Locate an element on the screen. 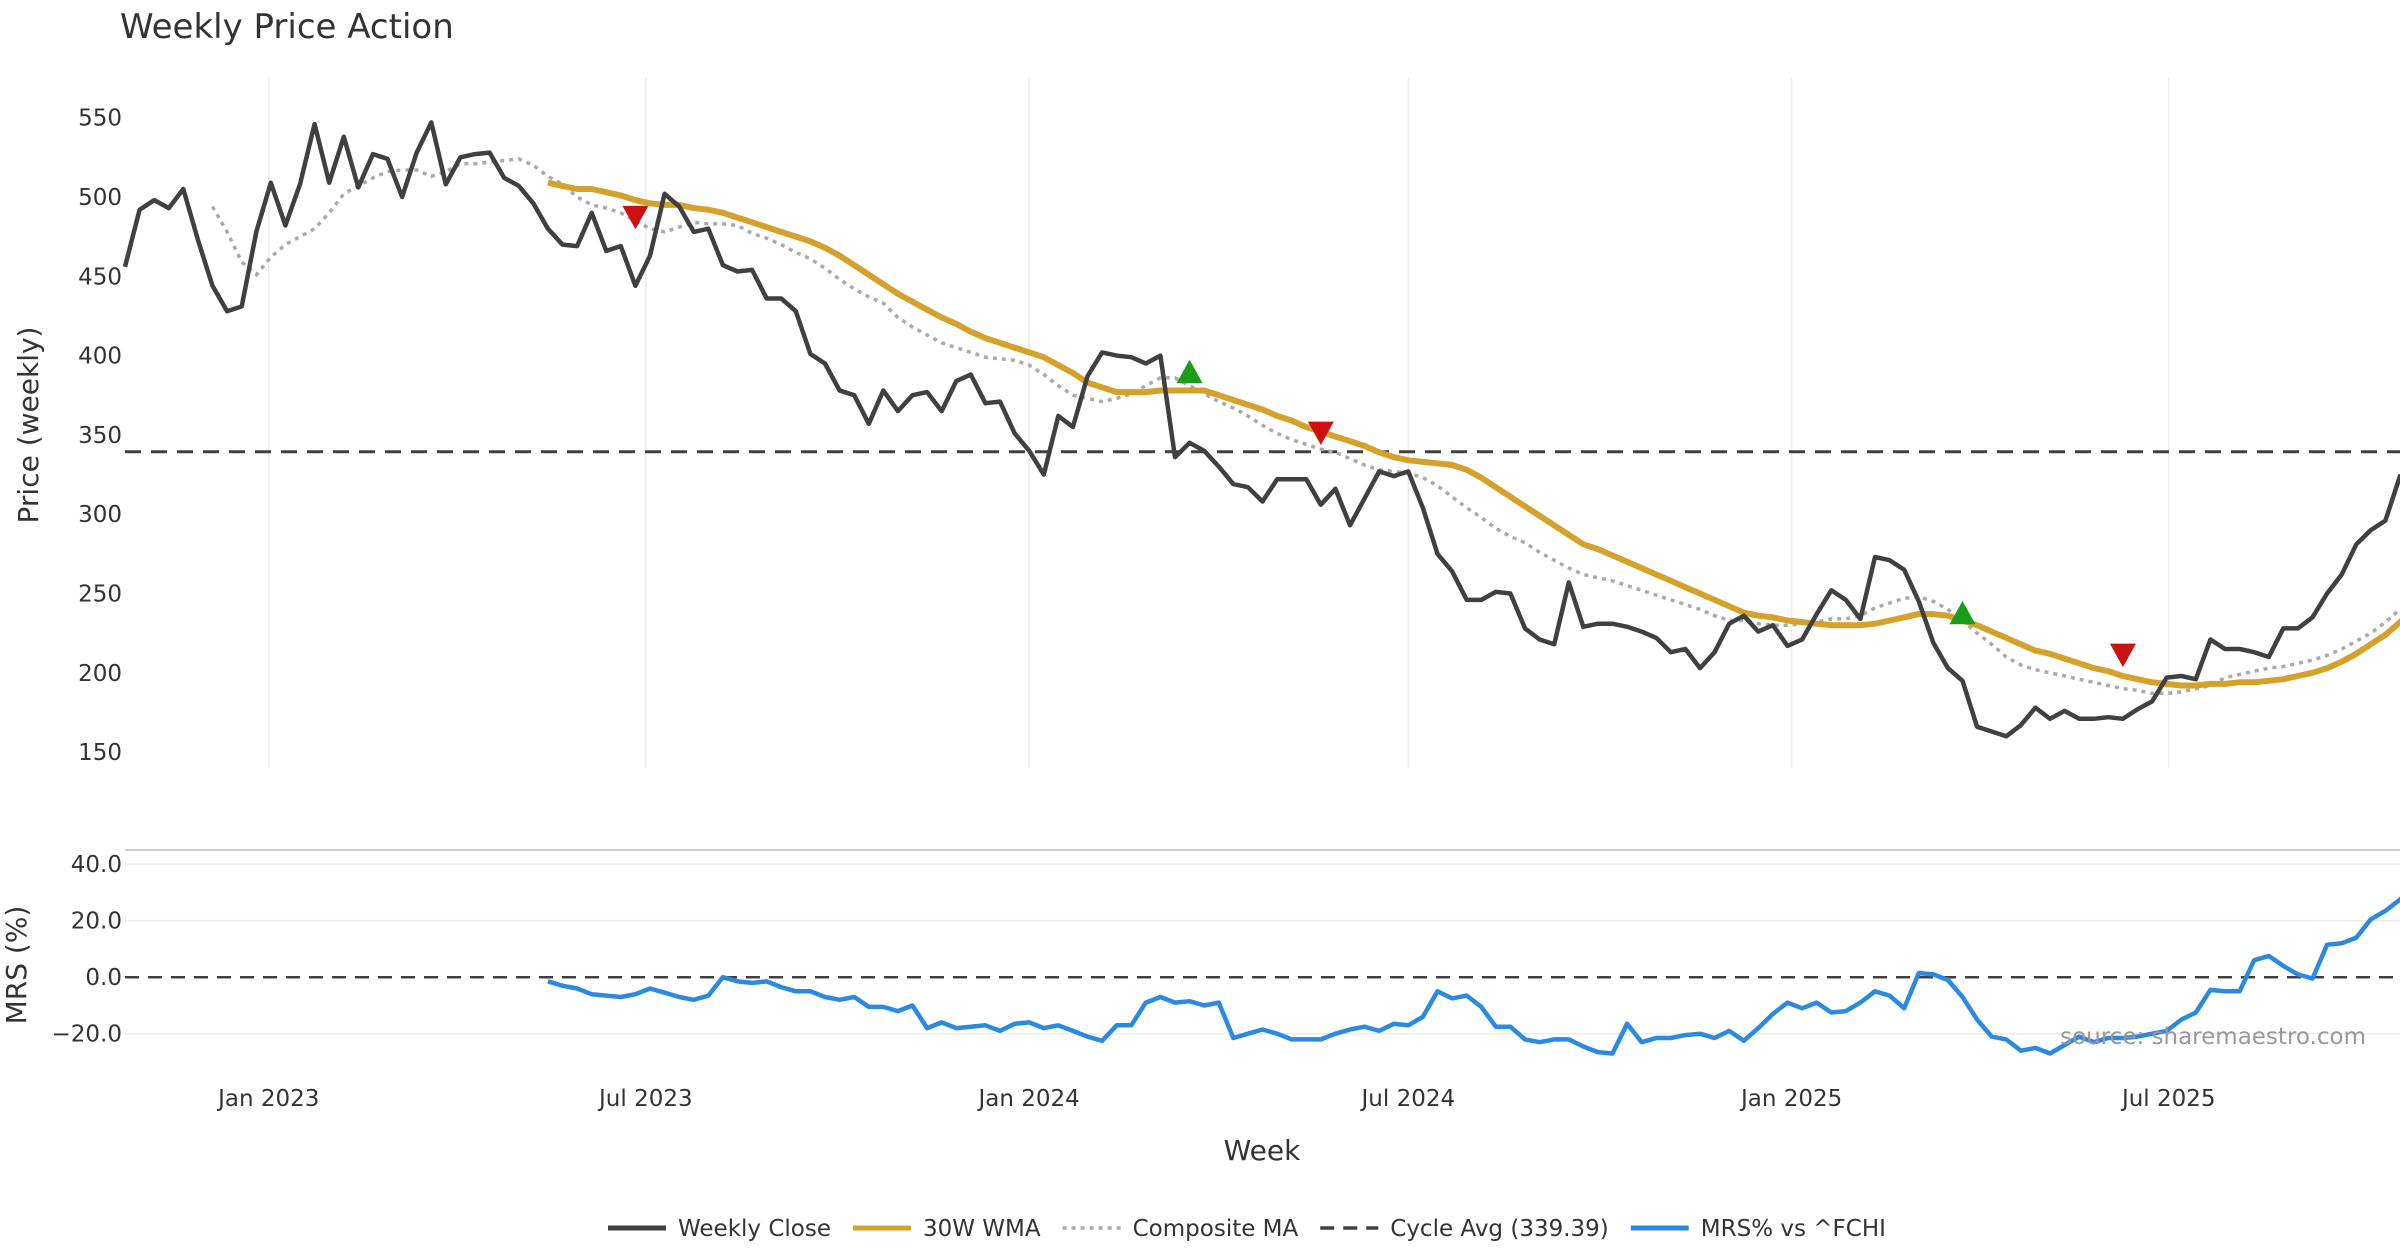  legend-item: Cycle Avg (339.39) is located at coordinates (1464, 1229).